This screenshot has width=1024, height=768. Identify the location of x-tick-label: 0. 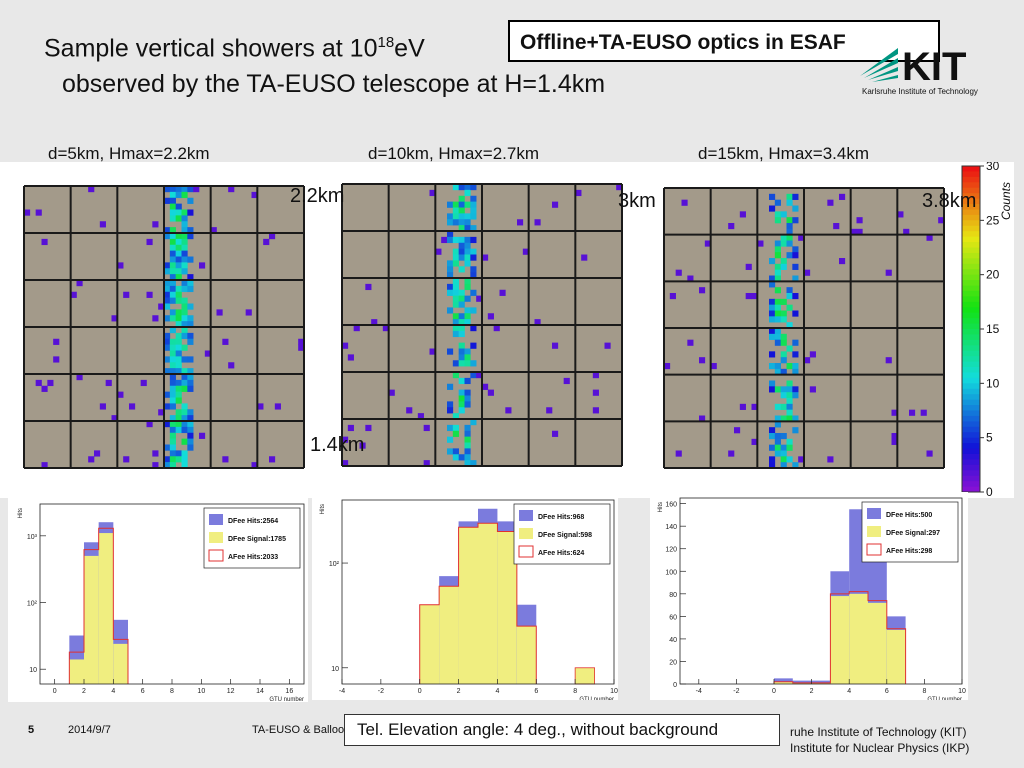
(55, 691).